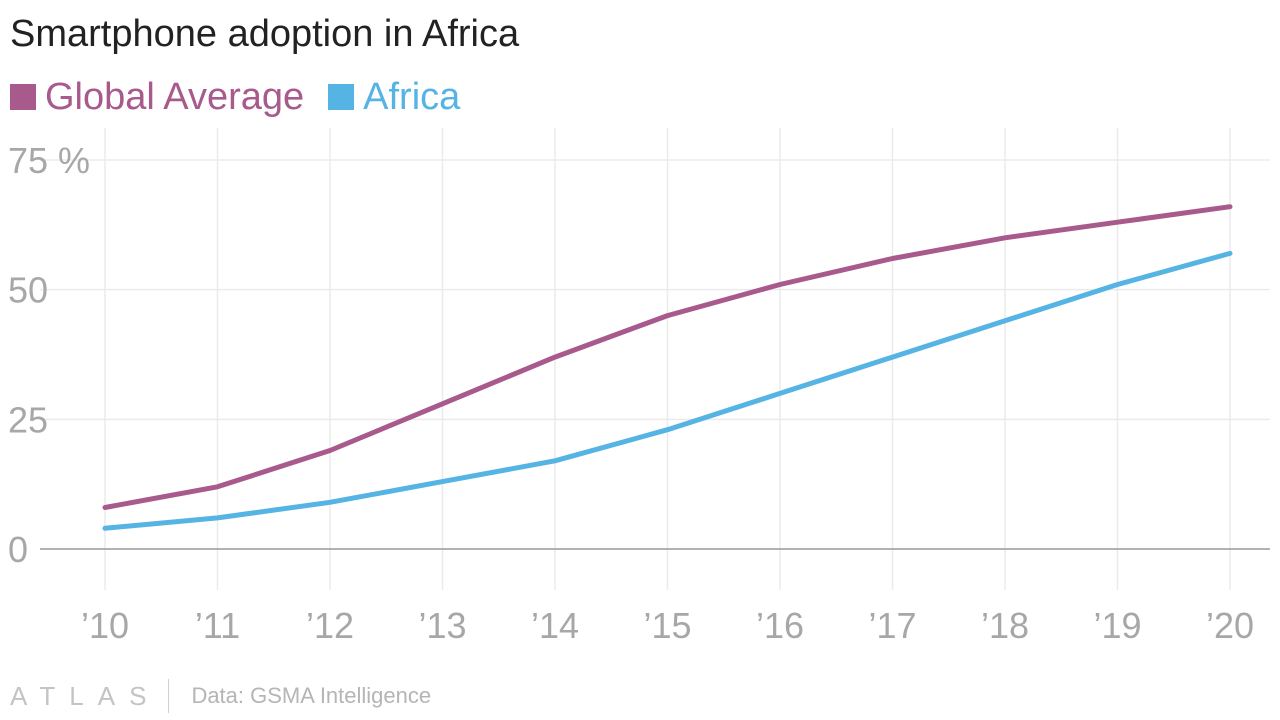  I want to click on source-note: Data: GSMA Intelligence, so click(311, 695).